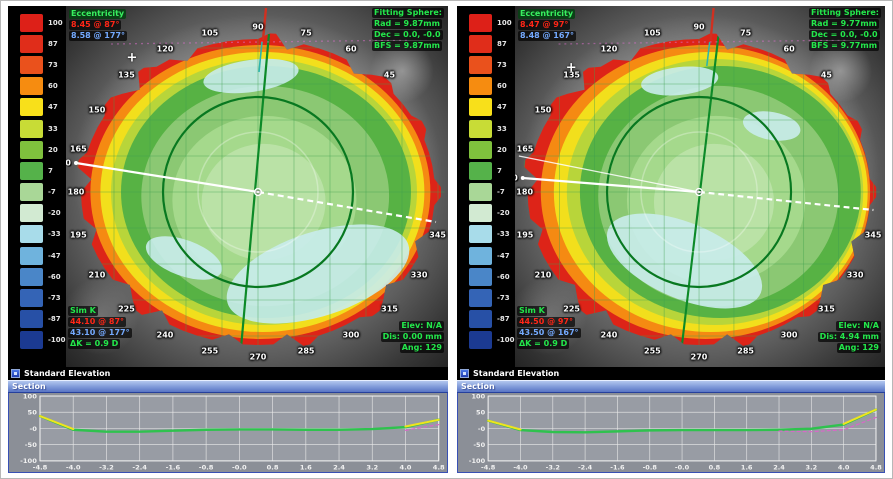  I want to click on scale-row: 73, so click(43, 64).